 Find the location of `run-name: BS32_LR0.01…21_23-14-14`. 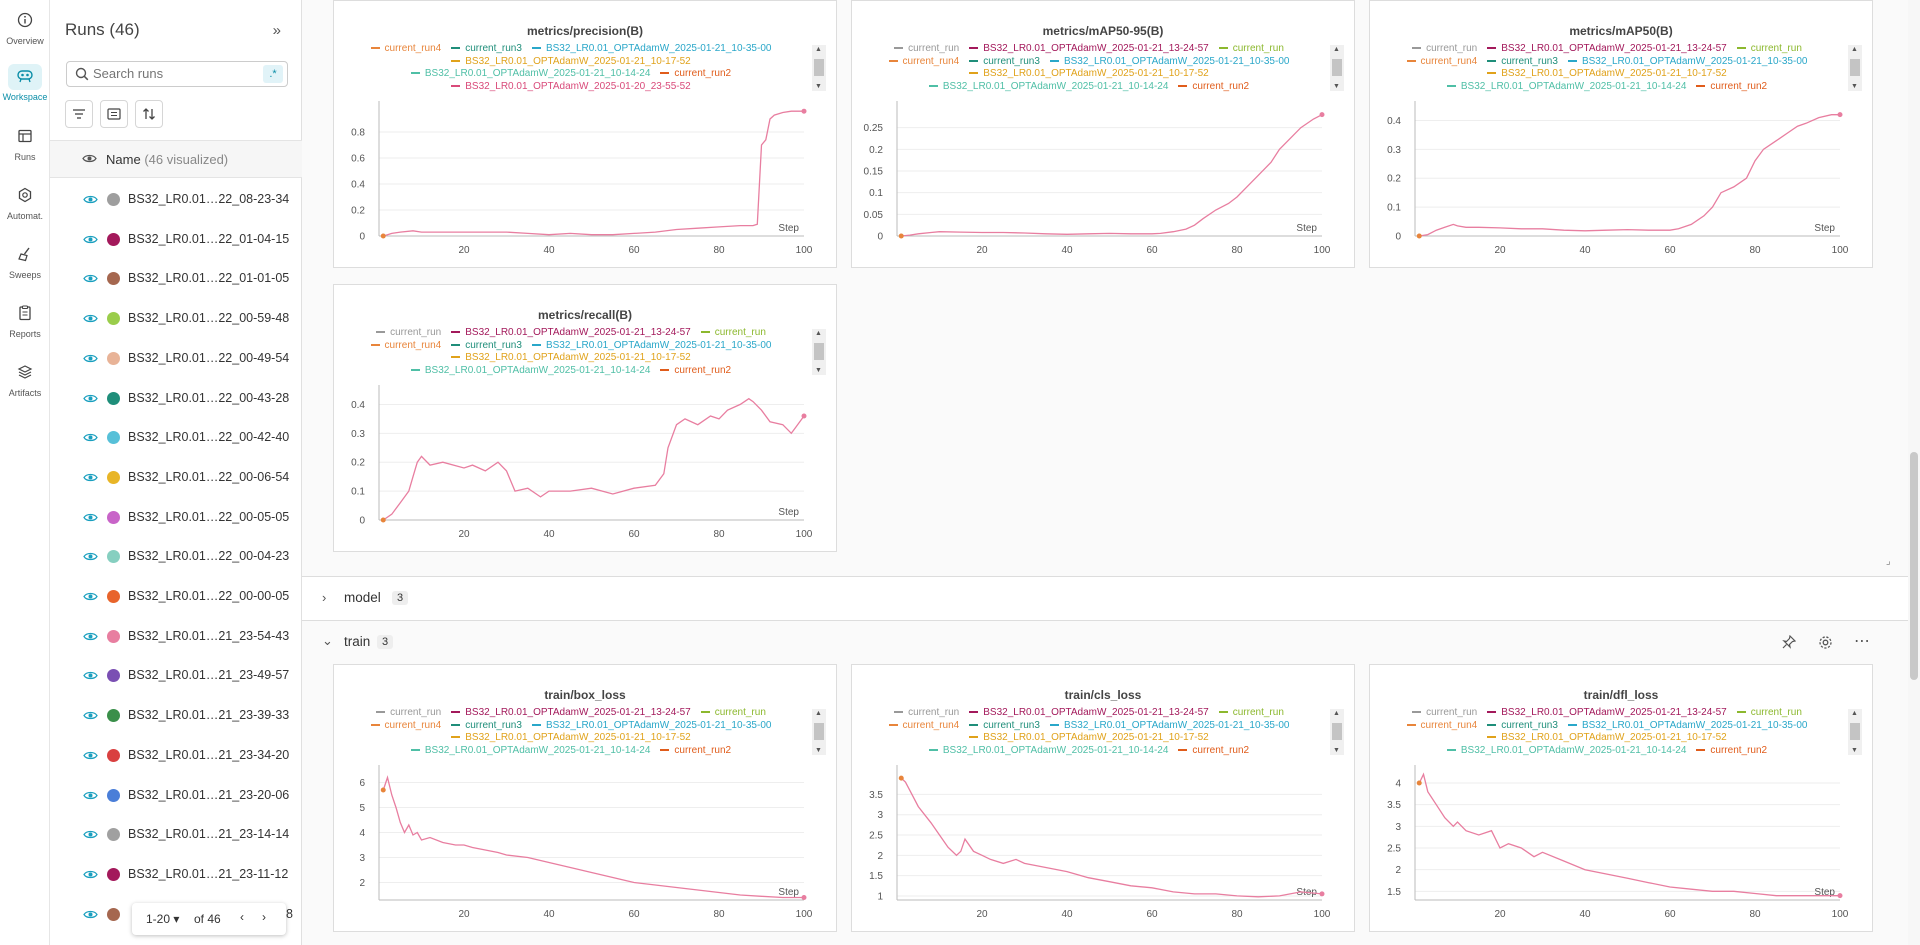

run-name: BS32_LR0.01…21_23-14-14 is located at coordinates (209, 834).